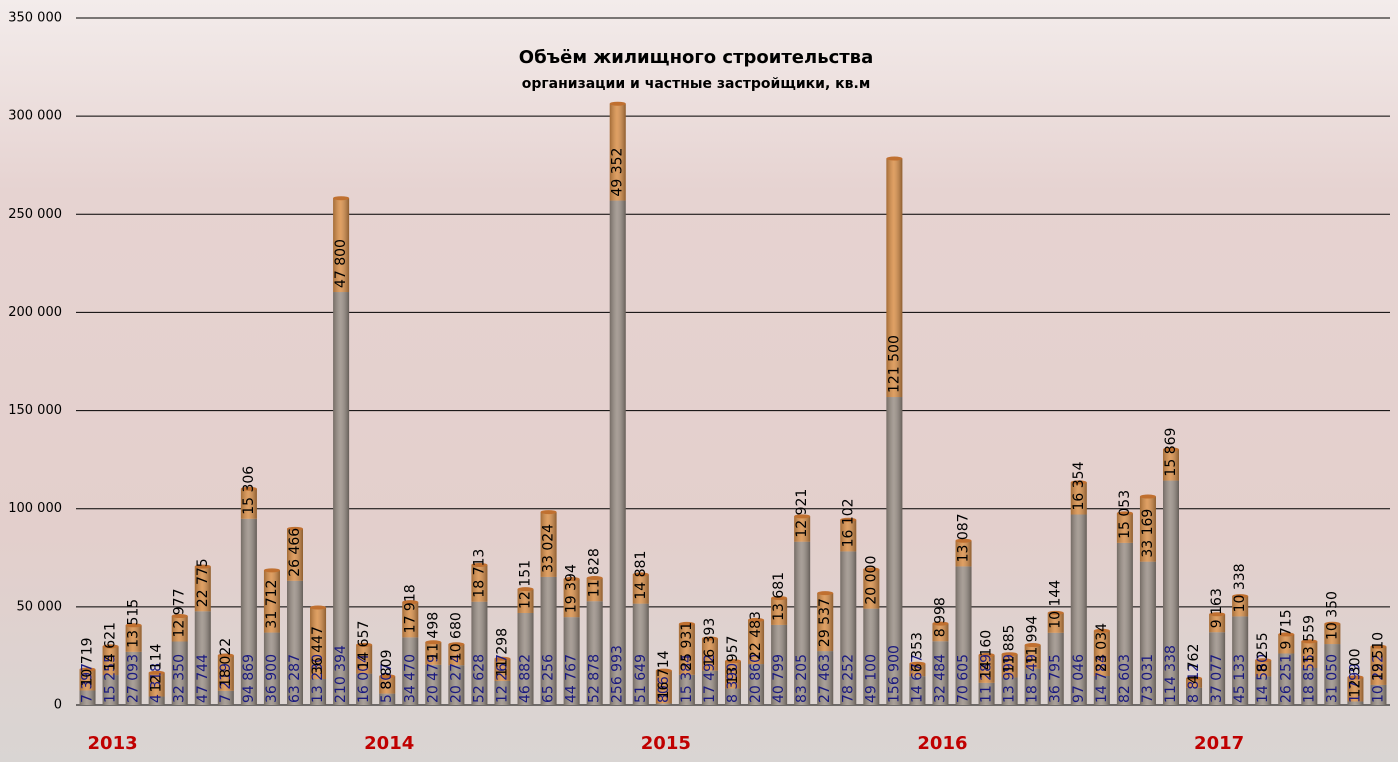  What do you see at coordinates (964, 678) in the screenshot?
I see `value-label: 70 605` at bounding box center [964, 678].